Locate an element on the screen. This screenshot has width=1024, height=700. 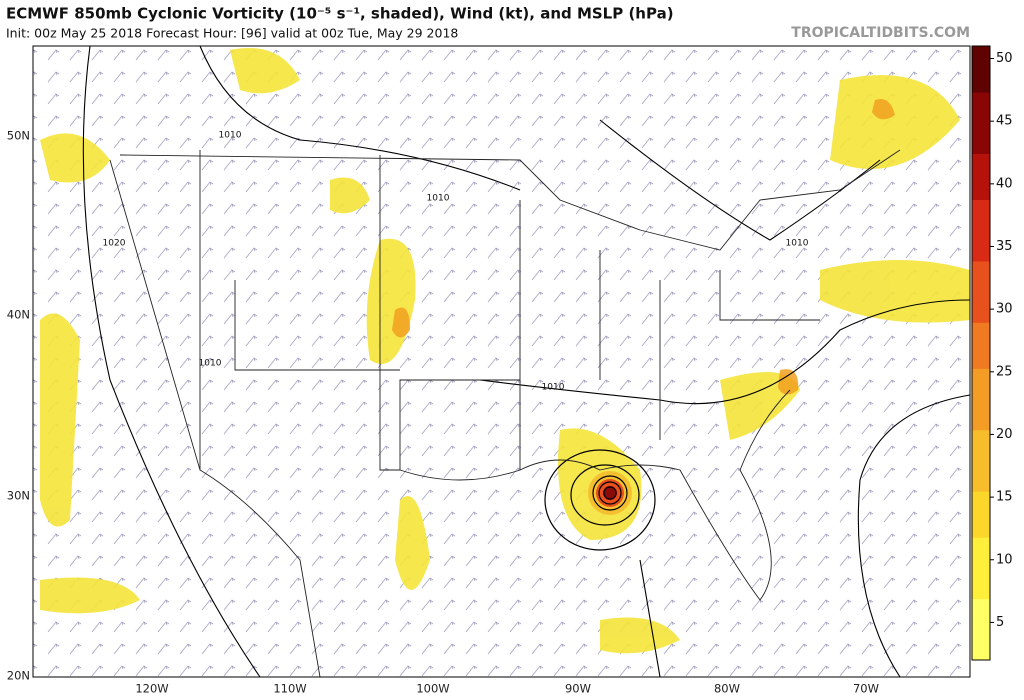
colorbar-tick-label: 20 is located at coordinates (1004, 434).